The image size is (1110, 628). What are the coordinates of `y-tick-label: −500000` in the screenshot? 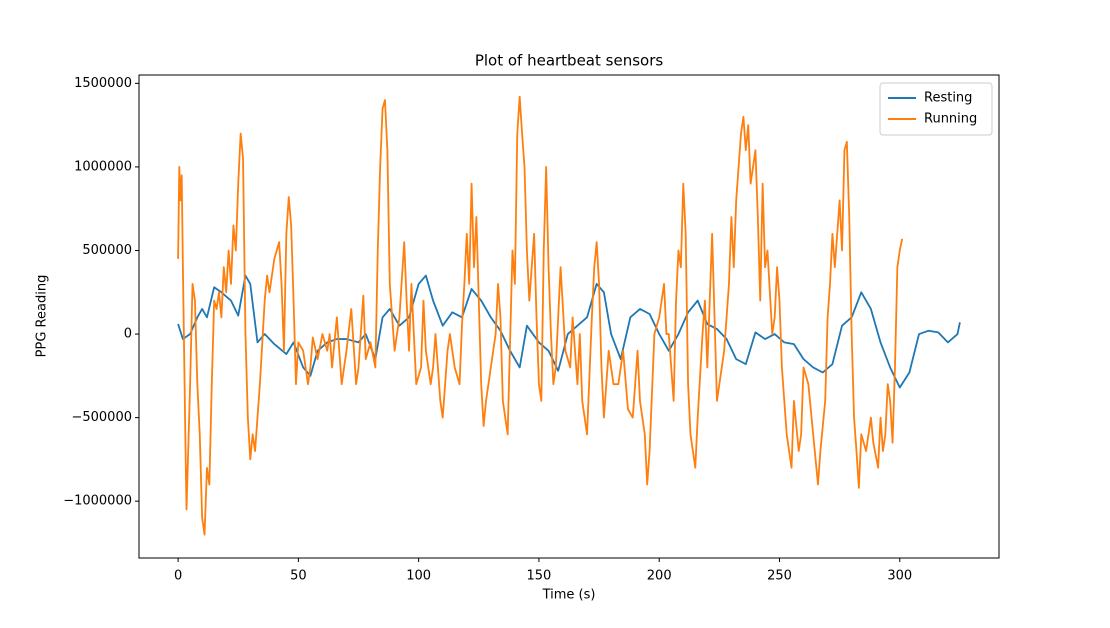 It's located at (101, 417).